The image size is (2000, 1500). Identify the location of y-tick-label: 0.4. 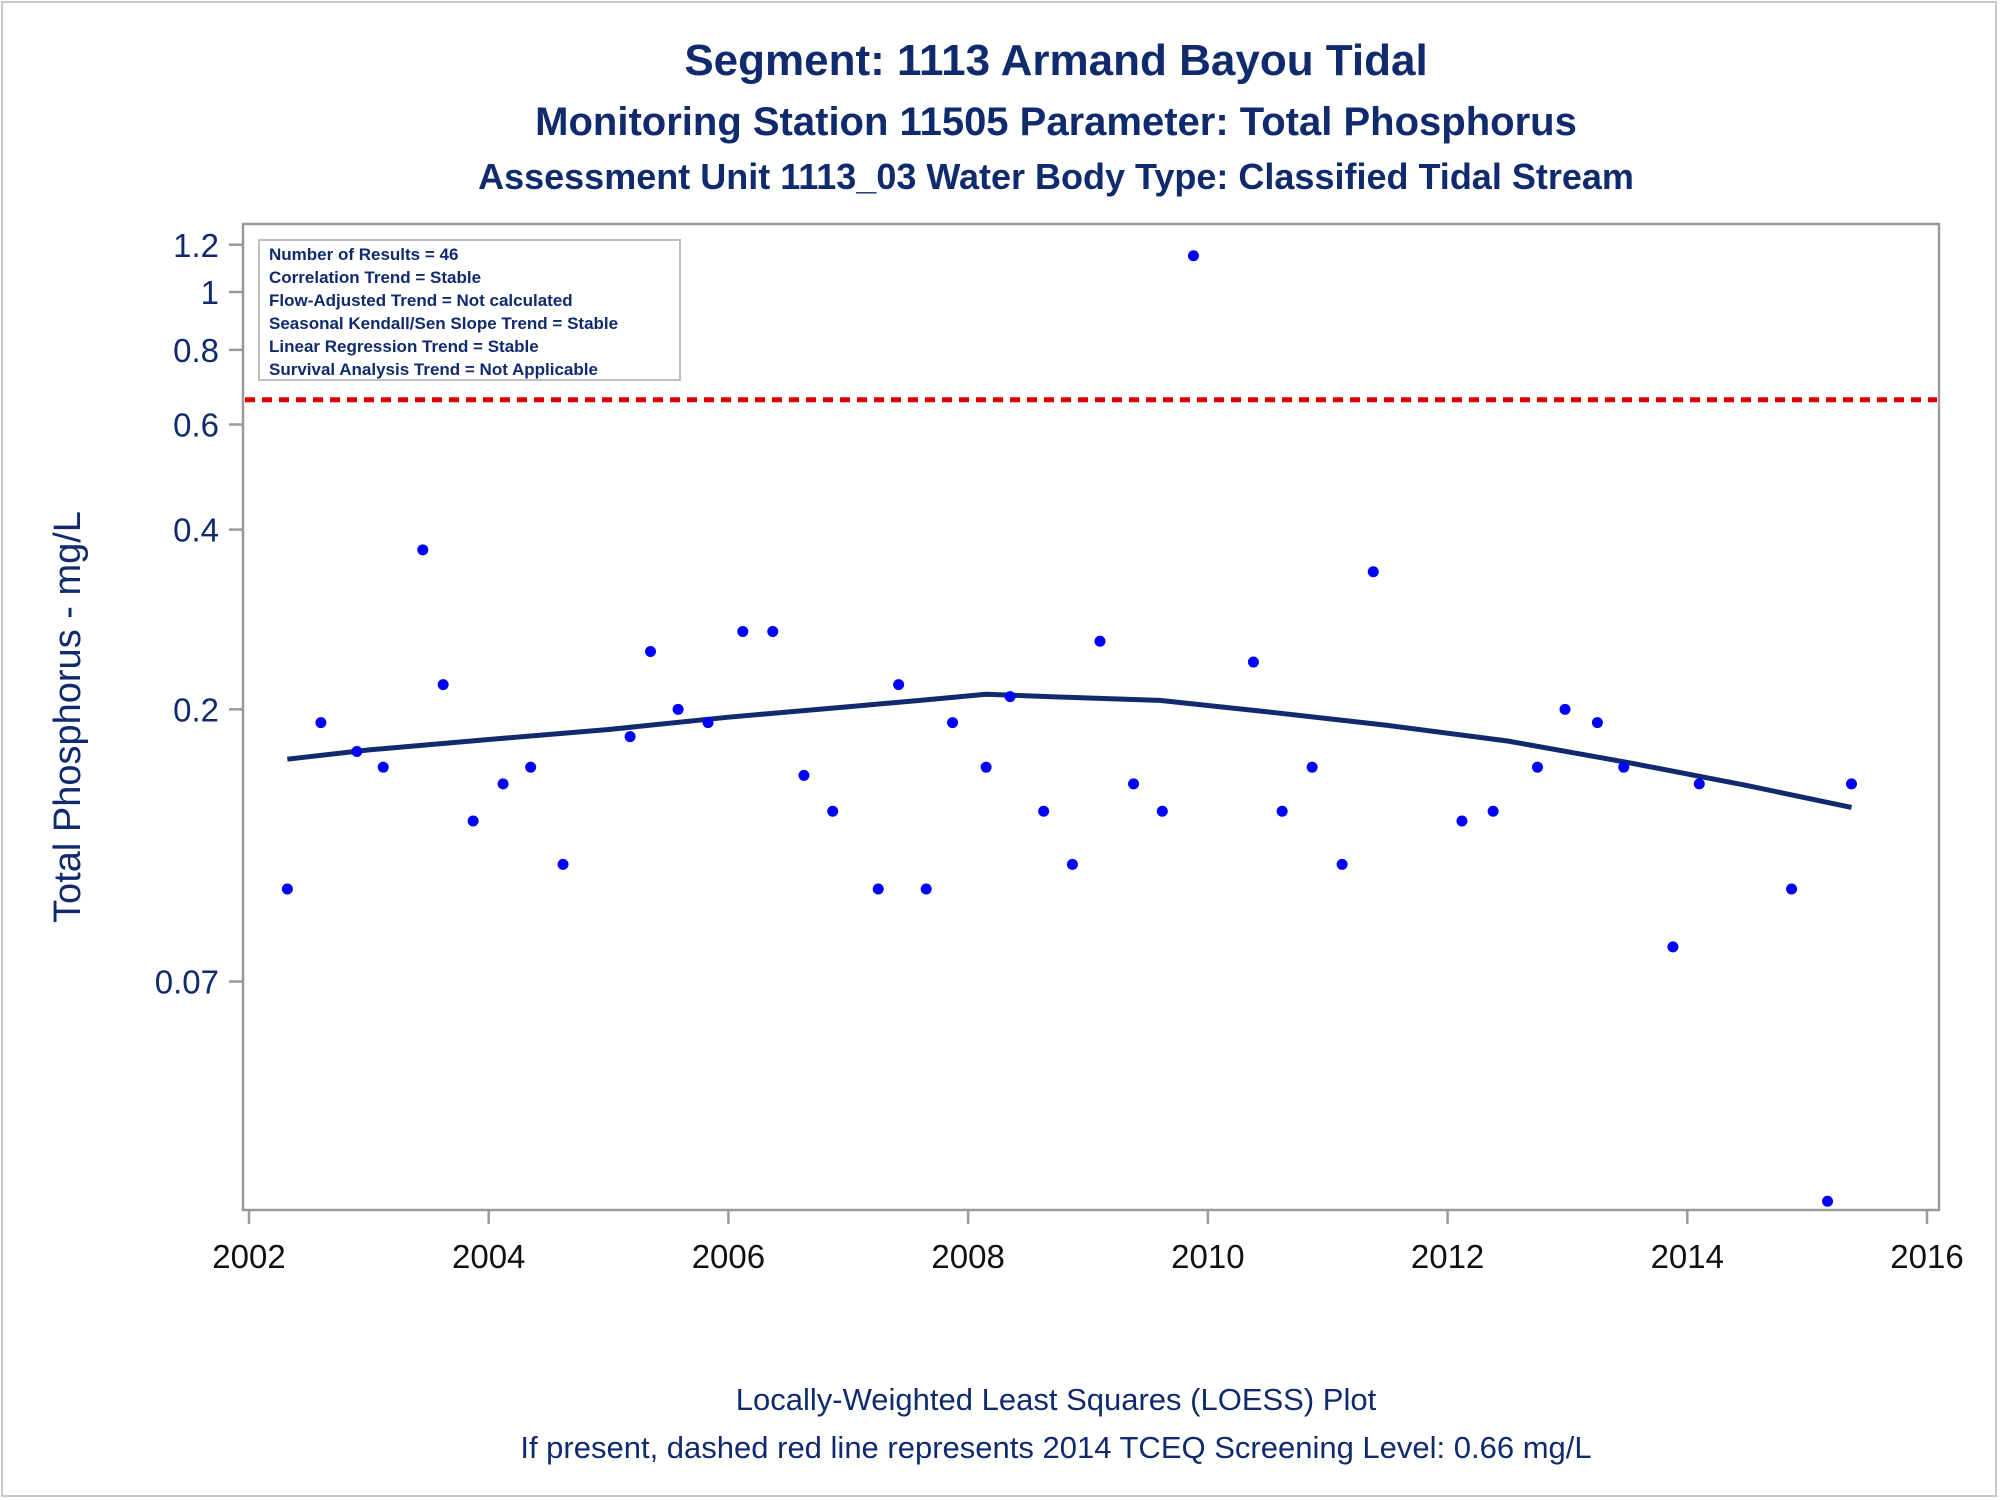
(196, 530).